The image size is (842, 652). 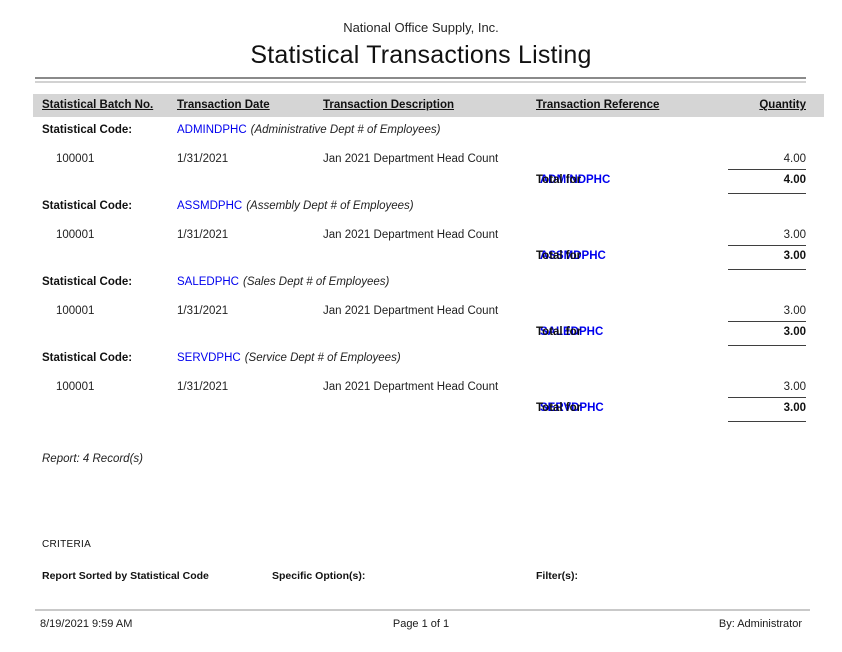 I want to click on total-label: Total for SALEDPHC, so click(x=570, y=332).